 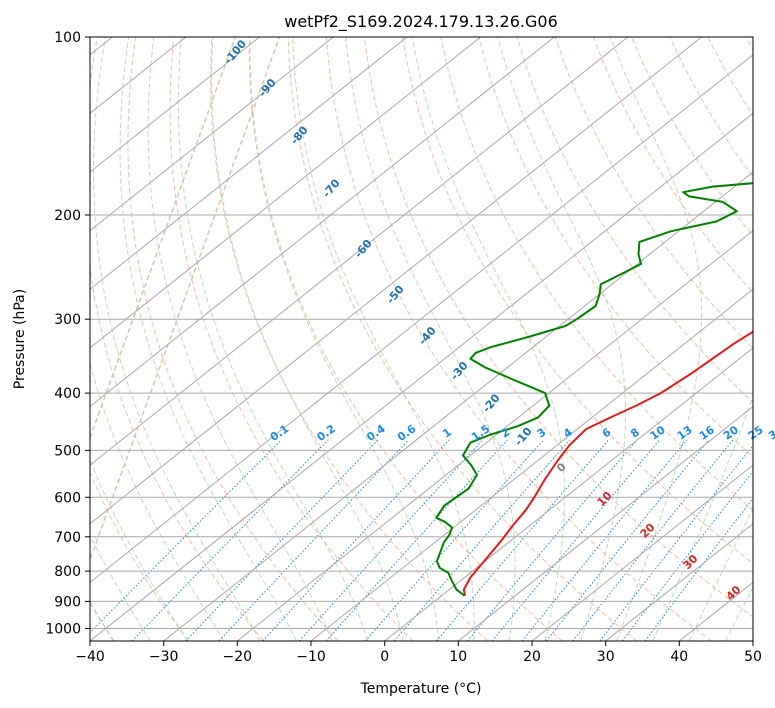 What do you see at coordinates (606, 657) in the screenshot?
I see `x-tick-label: 30` at bounding box center [606, 657].